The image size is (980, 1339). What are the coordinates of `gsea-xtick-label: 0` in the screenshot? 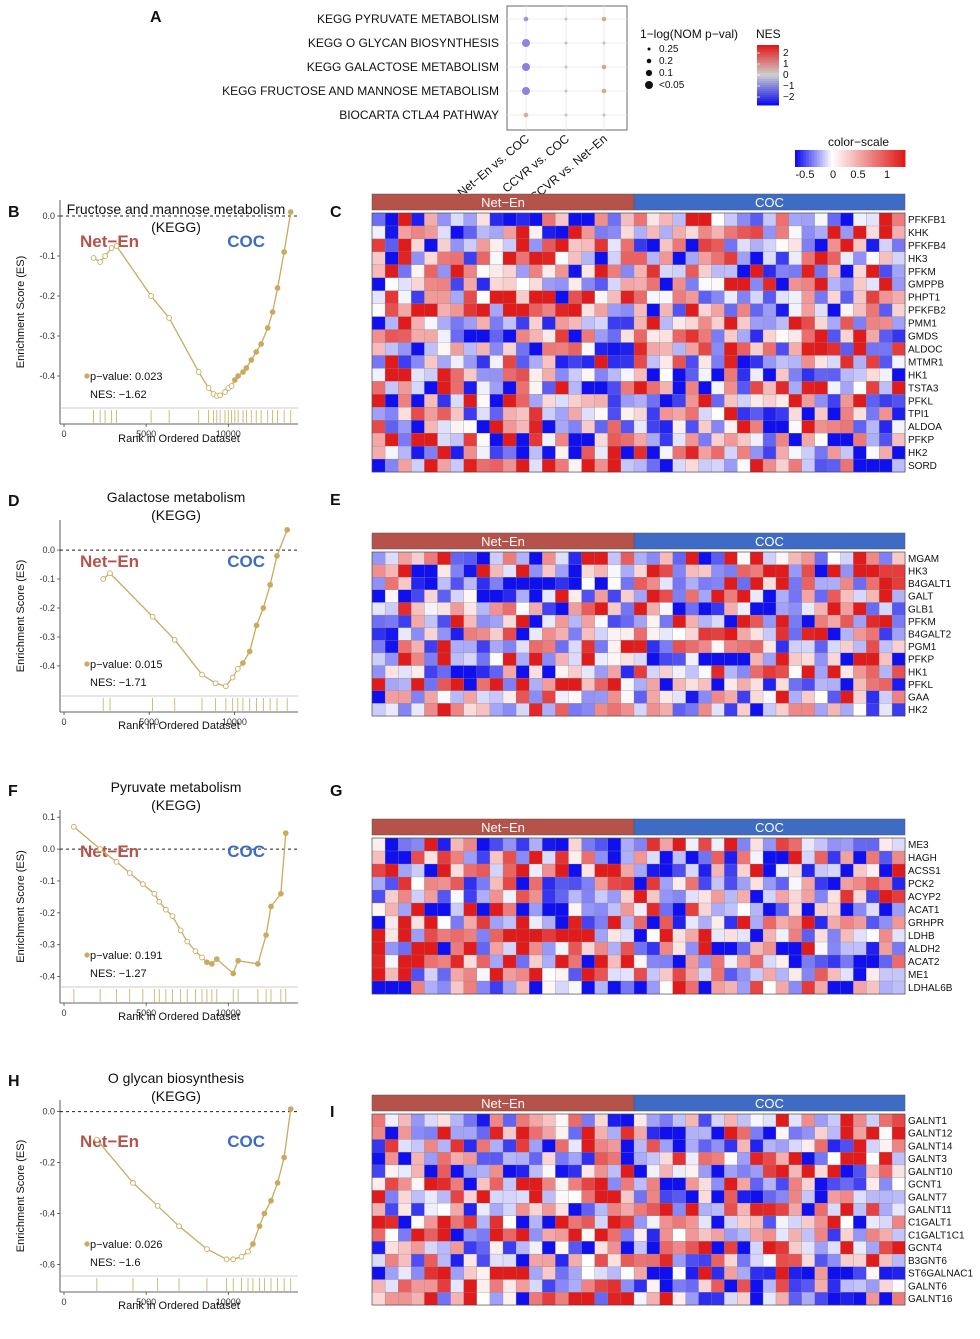 It's located at (63, 1302).